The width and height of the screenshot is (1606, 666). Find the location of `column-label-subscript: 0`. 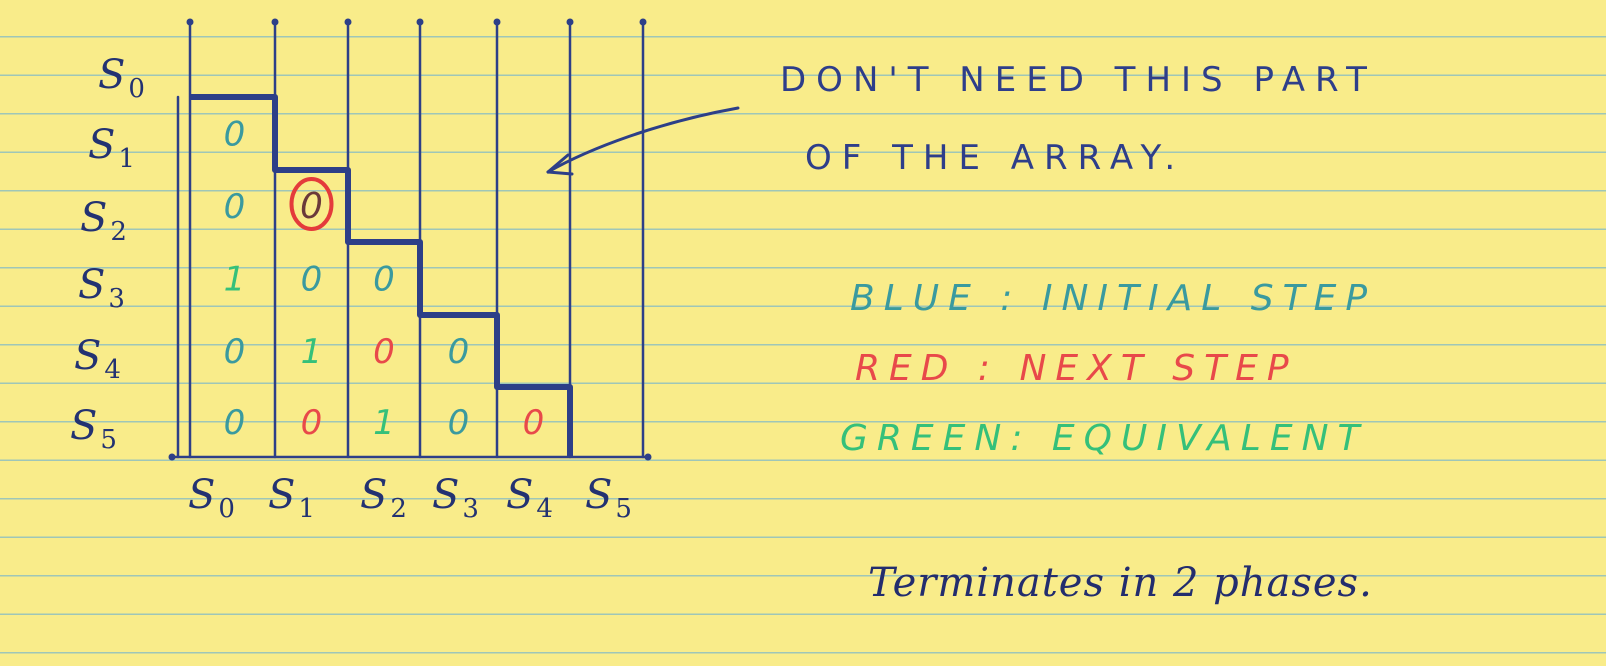

column-label-subscript: 0 is located at coordinates (226, 509).